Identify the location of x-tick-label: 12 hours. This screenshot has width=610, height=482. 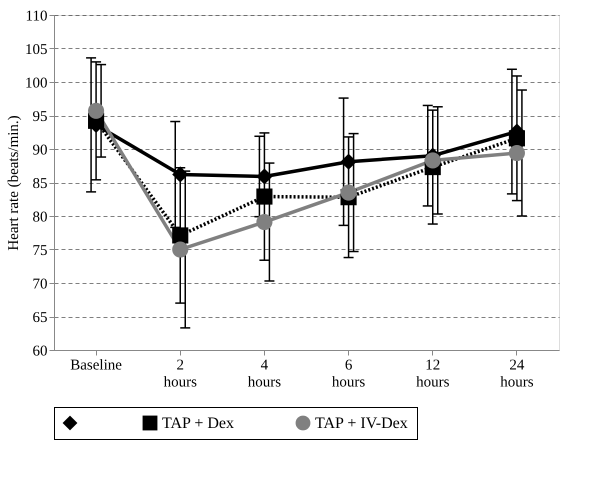
(433, 374).